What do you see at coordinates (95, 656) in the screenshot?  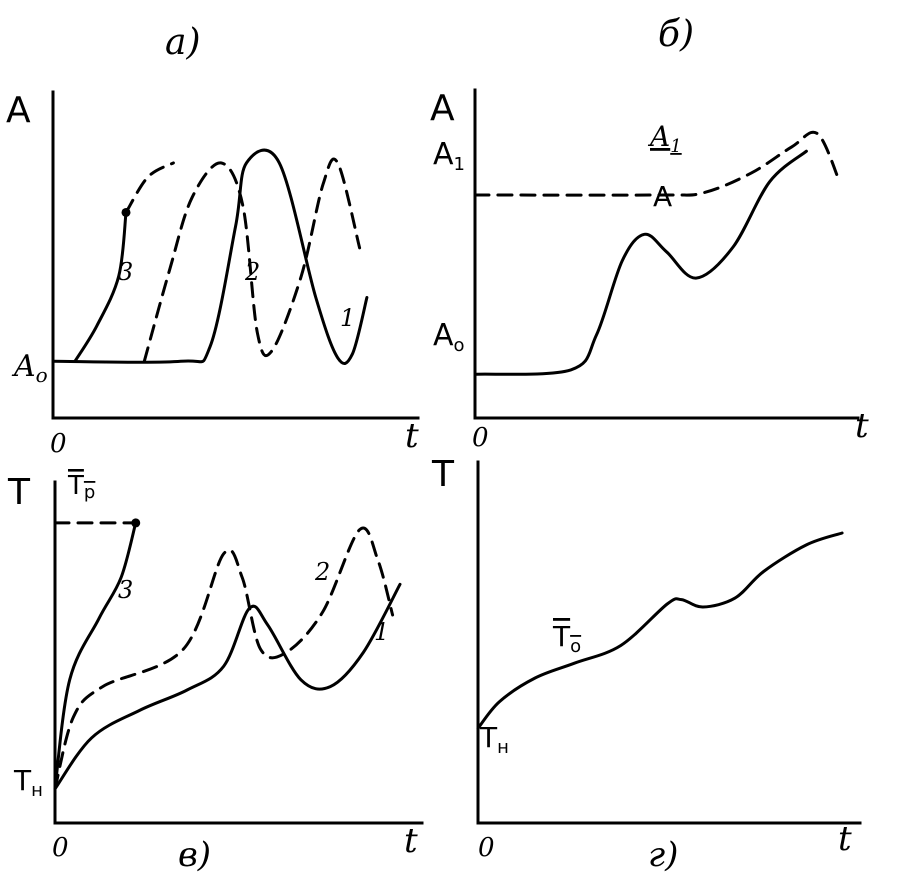 I see `panel-c-series-3-solid-line` at bounding box center [95, 656].